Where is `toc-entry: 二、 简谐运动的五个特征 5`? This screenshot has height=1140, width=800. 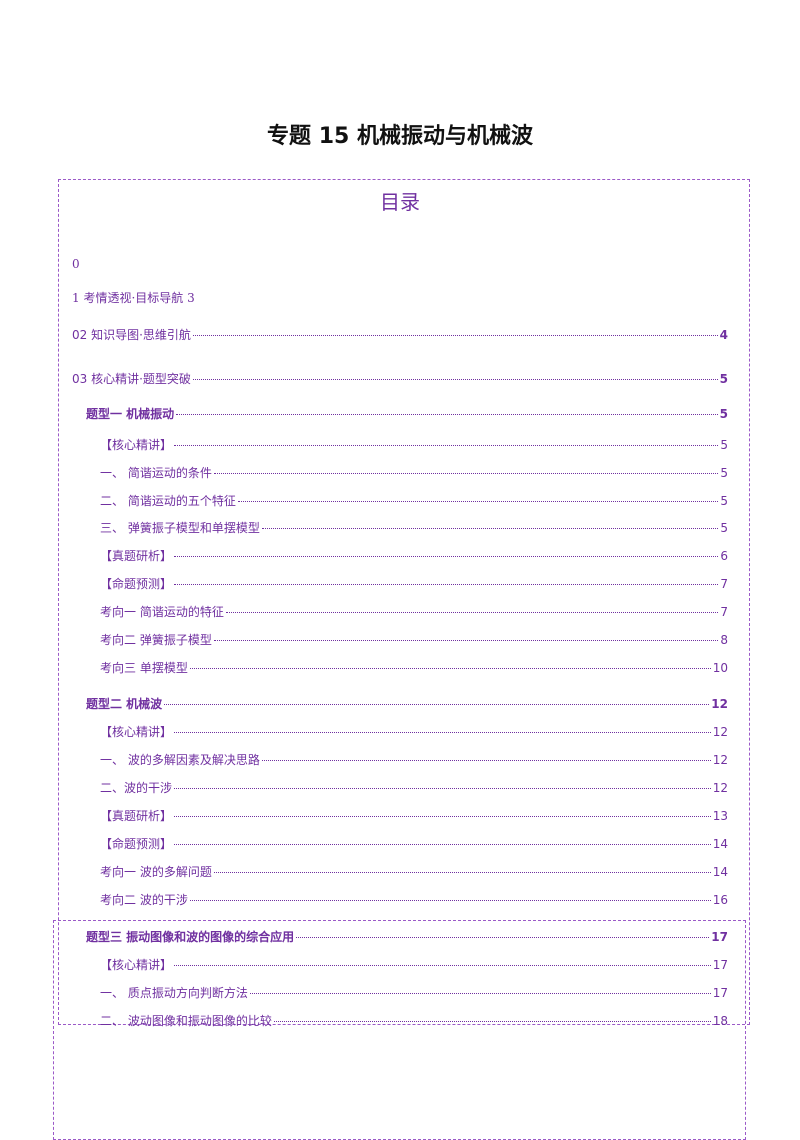 toc-entry: 二、 简谐运动的五个特征 5 is located at coordinates (414, 501).